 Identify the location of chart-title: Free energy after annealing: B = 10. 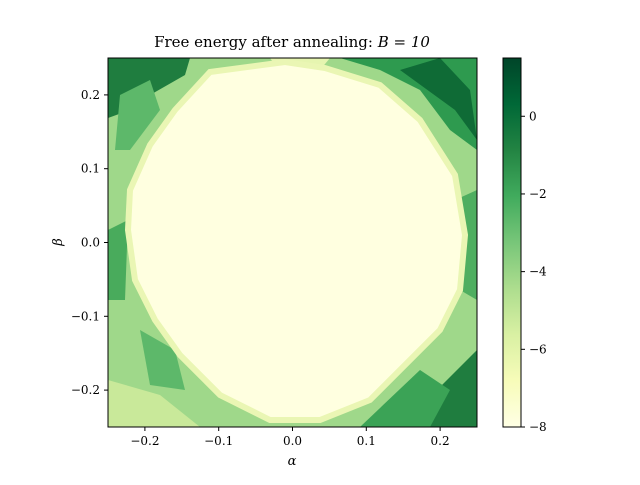
(292, 42).